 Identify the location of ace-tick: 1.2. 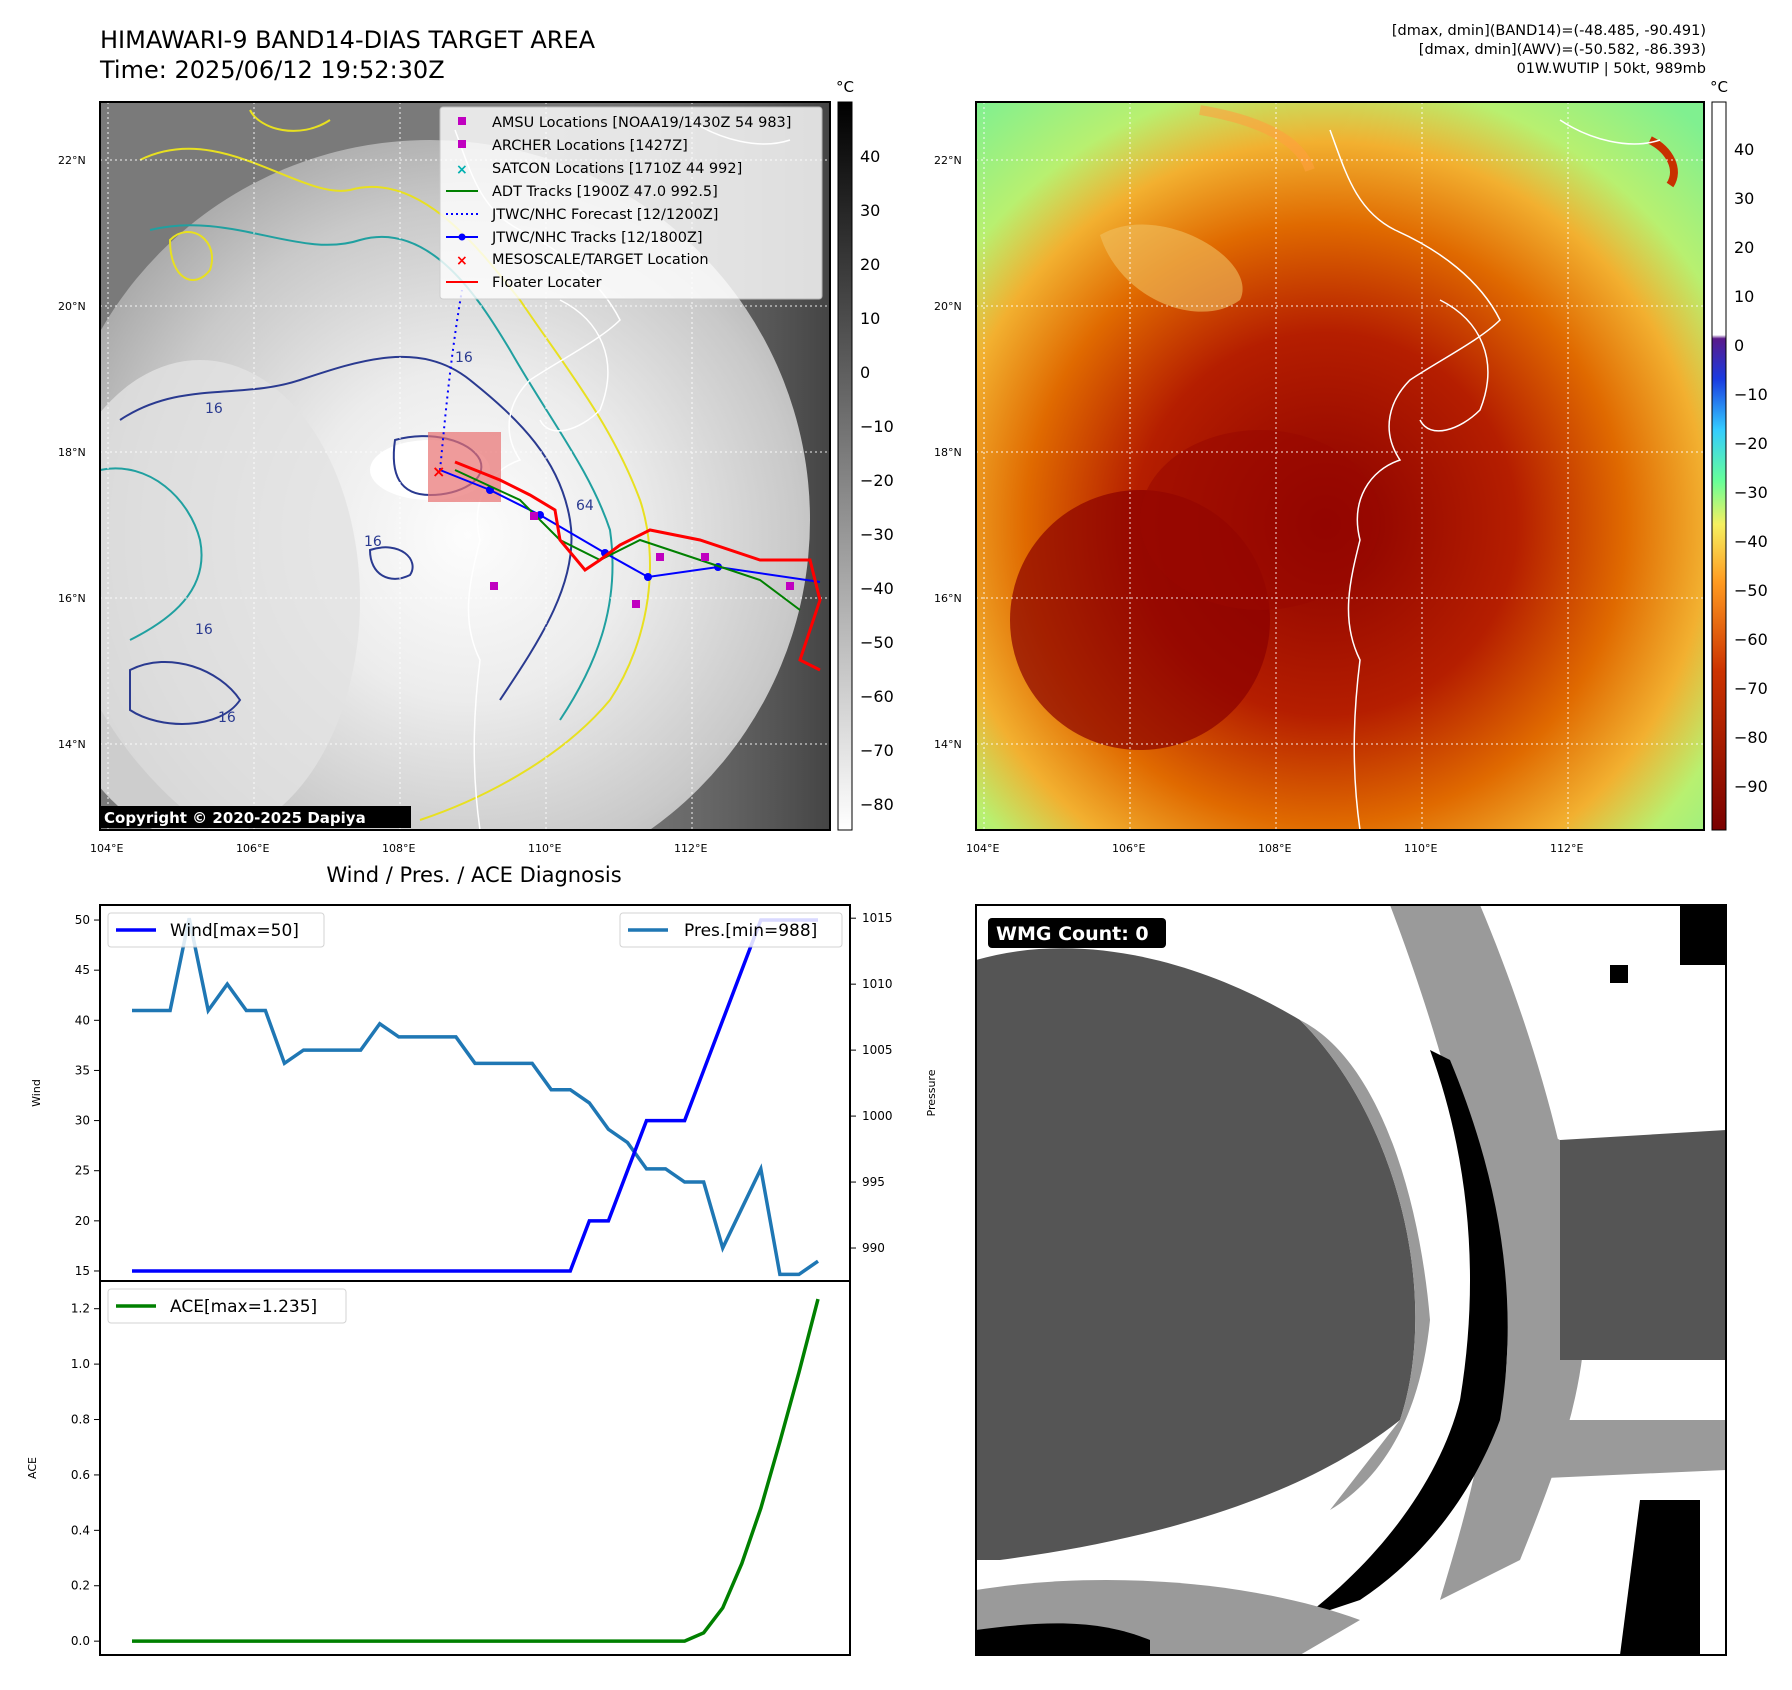
(80, 1309).